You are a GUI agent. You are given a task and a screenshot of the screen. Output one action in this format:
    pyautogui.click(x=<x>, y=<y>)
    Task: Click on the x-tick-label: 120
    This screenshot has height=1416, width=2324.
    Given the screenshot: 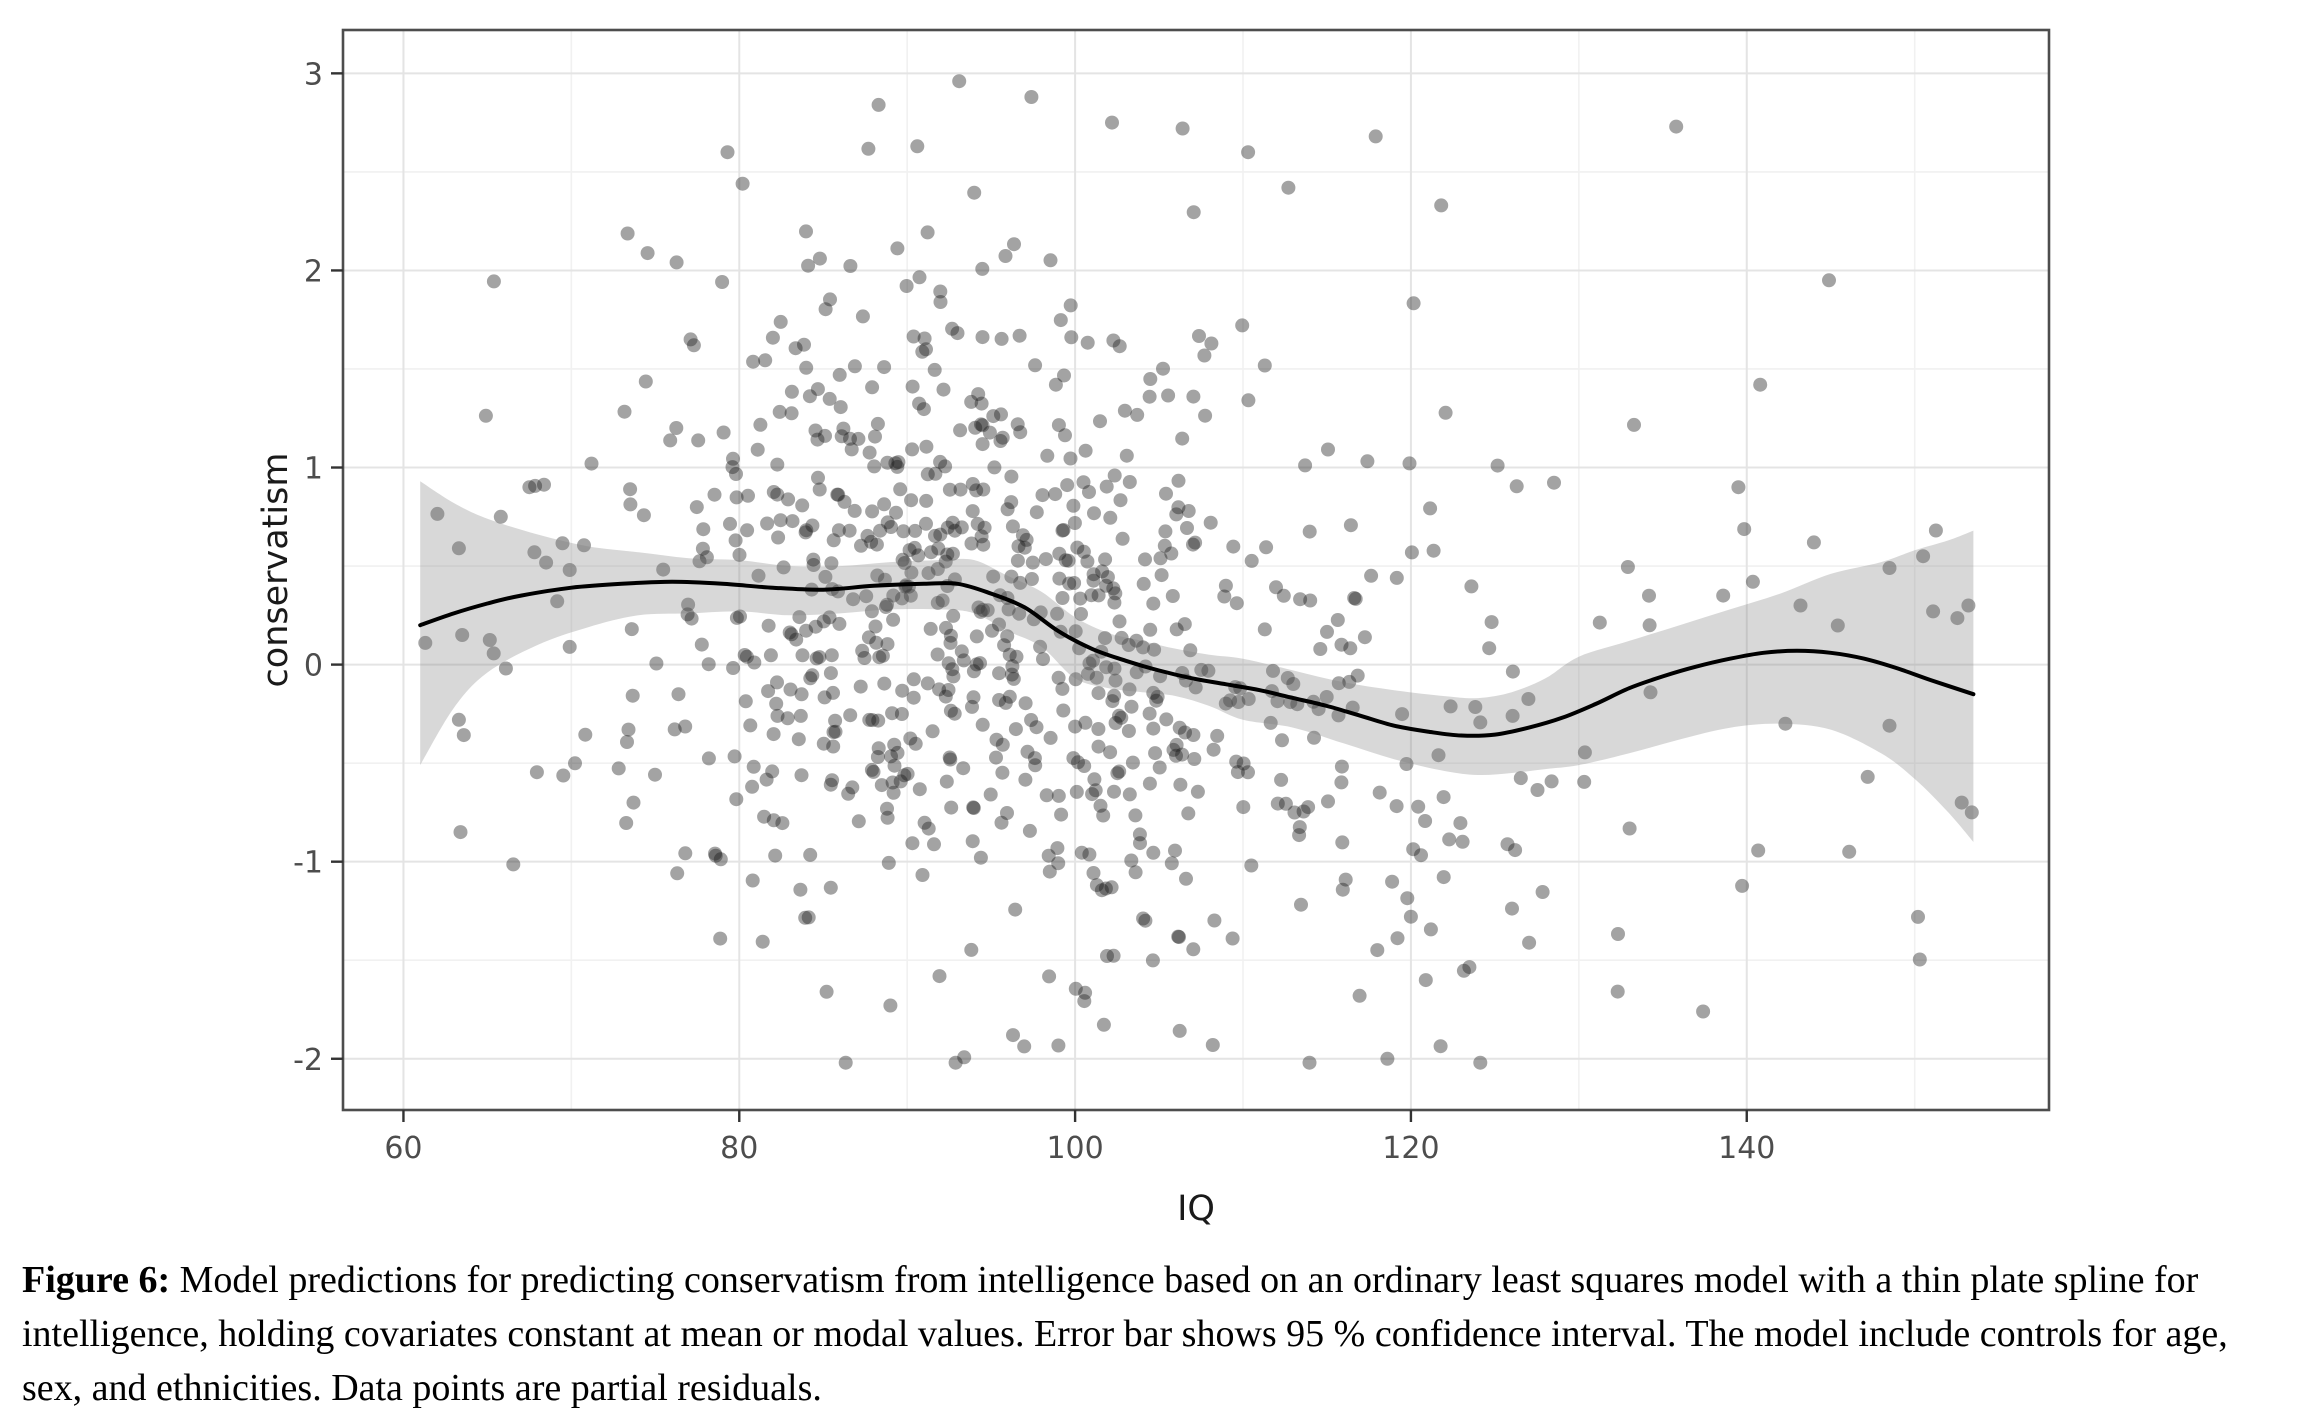 What is the action you would take?
    pyautogui.click(x=1410, y=1148)
    